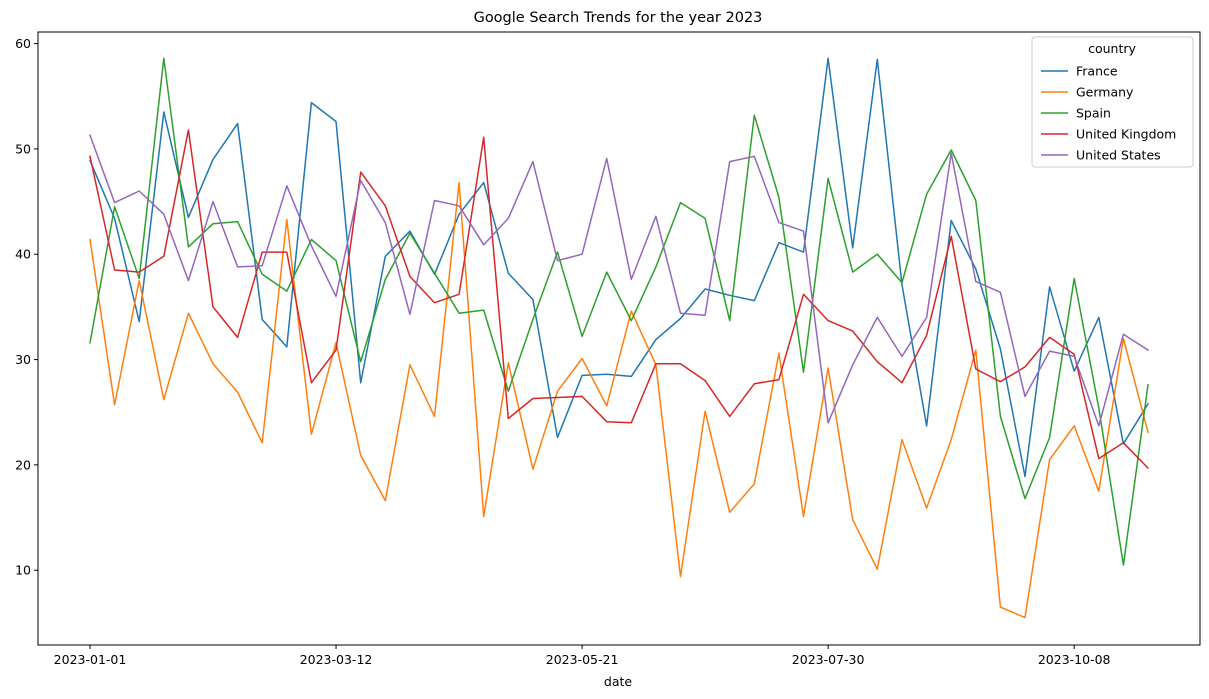  I want to click on y-tick-label: 30, so click(23, 359).